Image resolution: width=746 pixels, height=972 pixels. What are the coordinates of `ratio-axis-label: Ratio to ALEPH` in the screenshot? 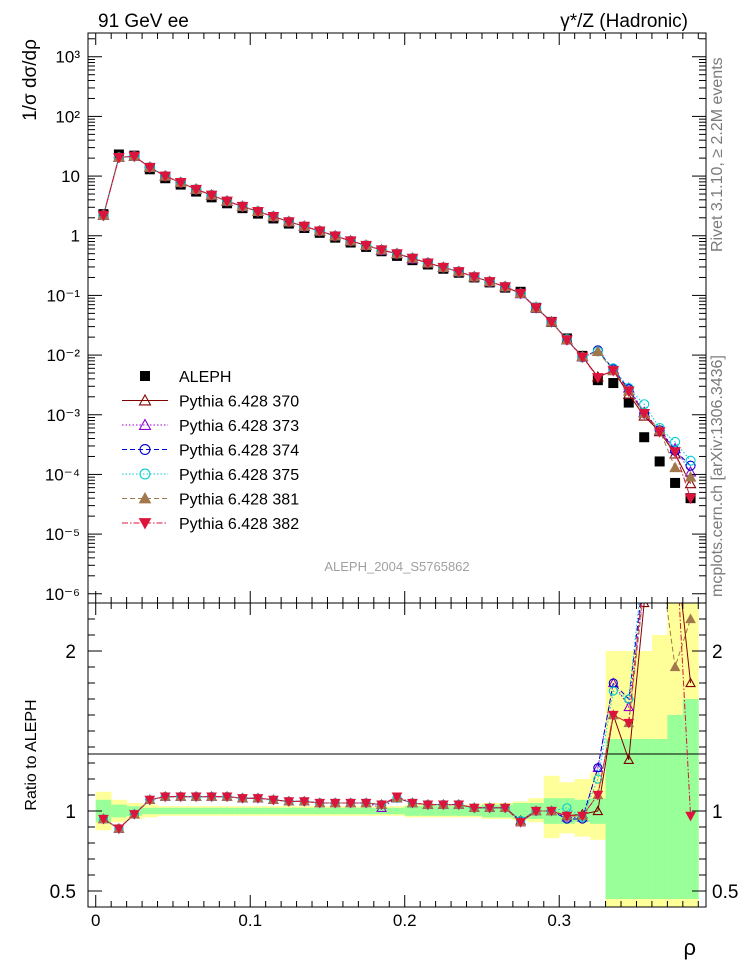 It's located at (31, 754).